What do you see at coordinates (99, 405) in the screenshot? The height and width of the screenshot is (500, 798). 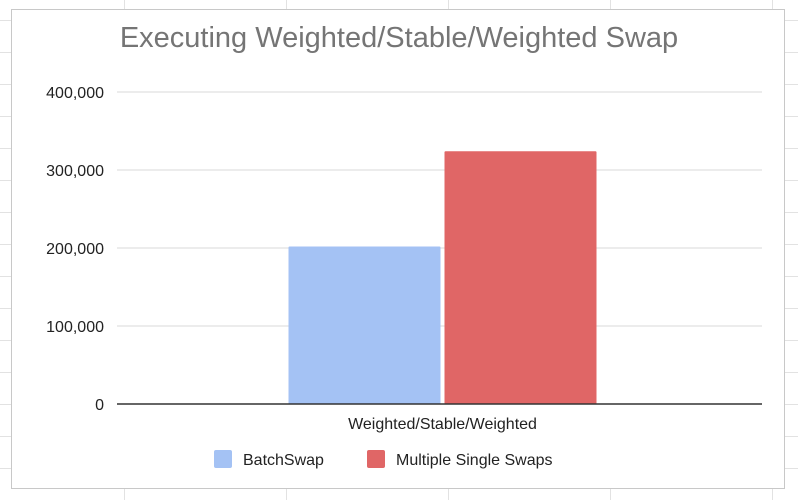 I see `y-tick-label: 0` at bounding box center [99, 405].